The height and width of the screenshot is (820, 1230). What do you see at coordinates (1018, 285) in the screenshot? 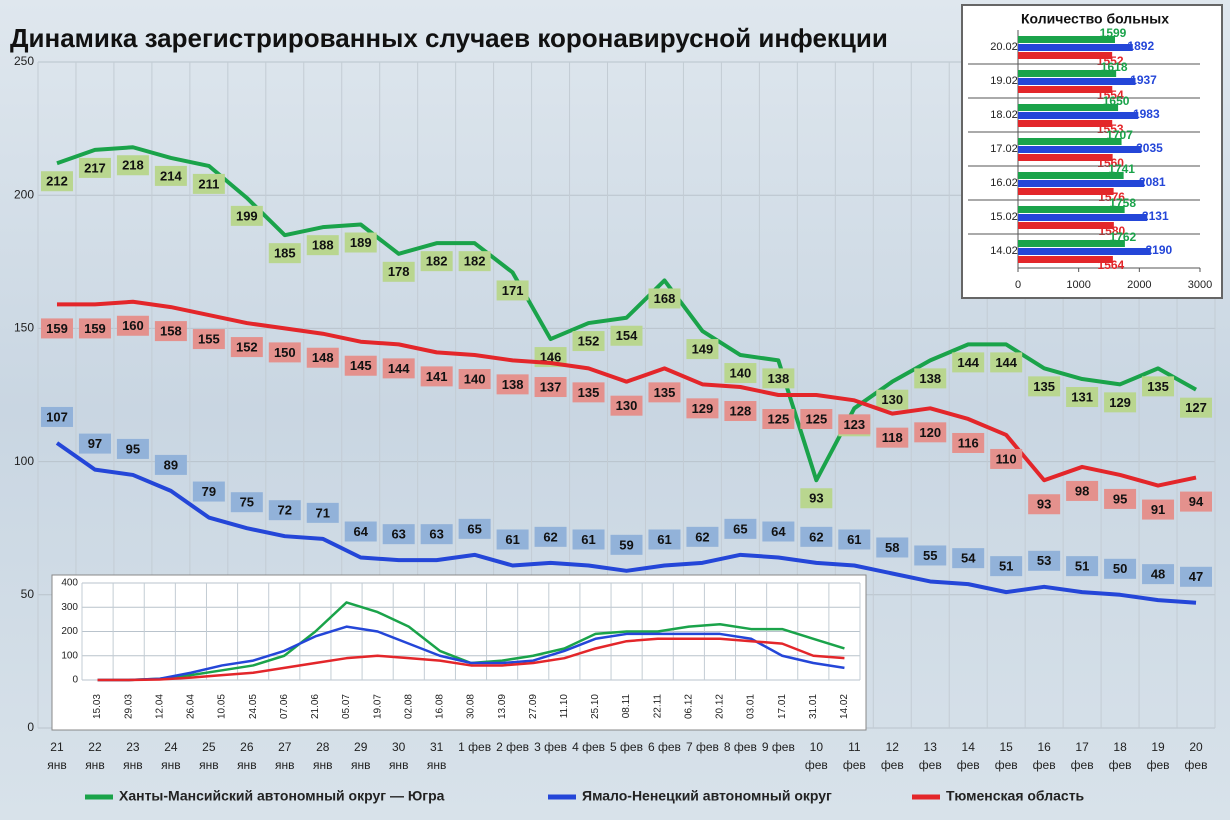
I see `x-tick-label: 0` at bounding box center [1018, 285].